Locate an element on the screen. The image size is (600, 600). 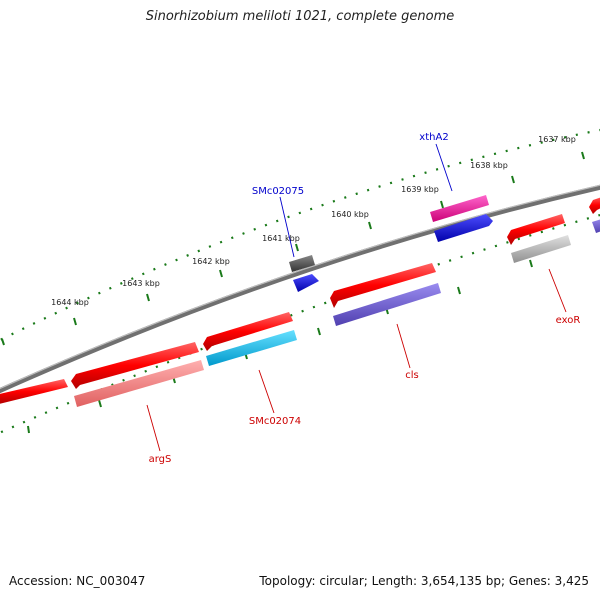
tick-label: 1642 kbp is located at coordinates (211, 261).